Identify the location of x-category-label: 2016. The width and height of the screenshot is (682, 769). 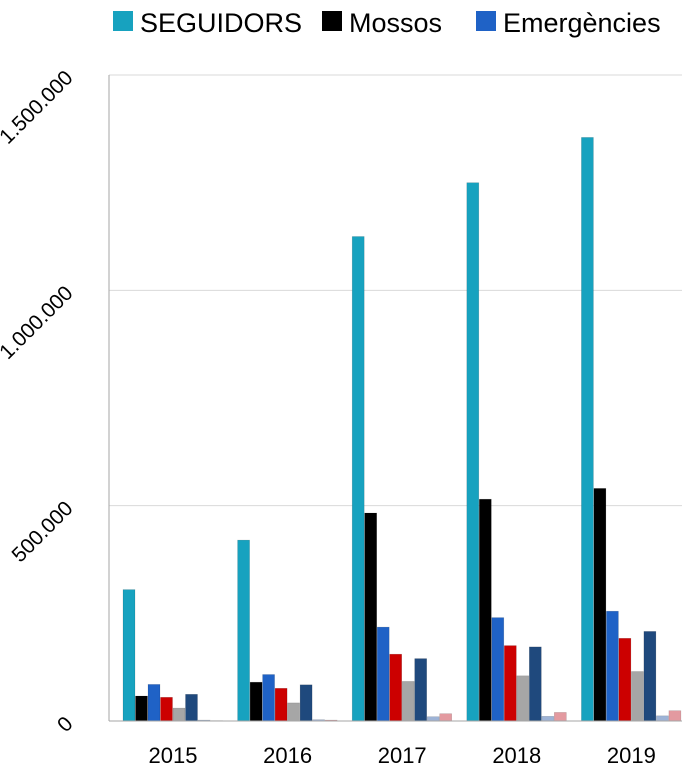
(287, 755).